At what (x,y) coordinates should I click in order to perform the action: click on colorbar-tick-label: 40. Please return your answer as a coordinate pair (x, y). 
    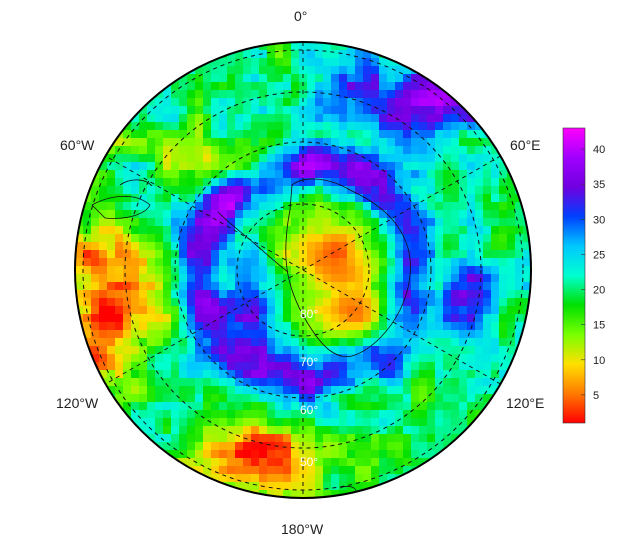
    Looking at the image, I should click on (599, 150).